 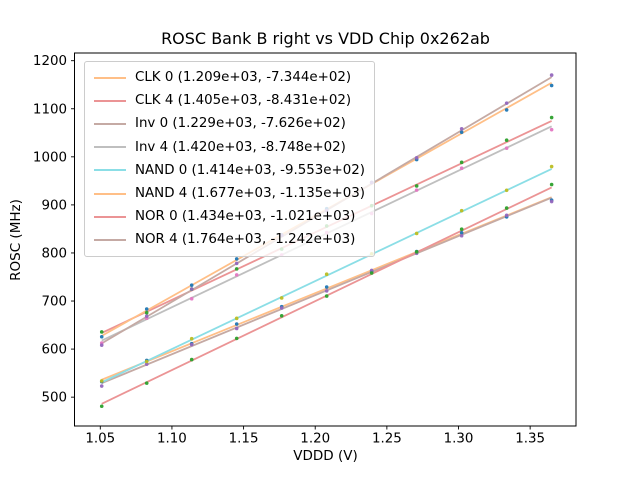 What do you see at coordinates (245, 240) in the screenshot?
I see `legend-label: NOR 4 (1.764e+03, -1.242e+03)` at bounding box center [245, 240].